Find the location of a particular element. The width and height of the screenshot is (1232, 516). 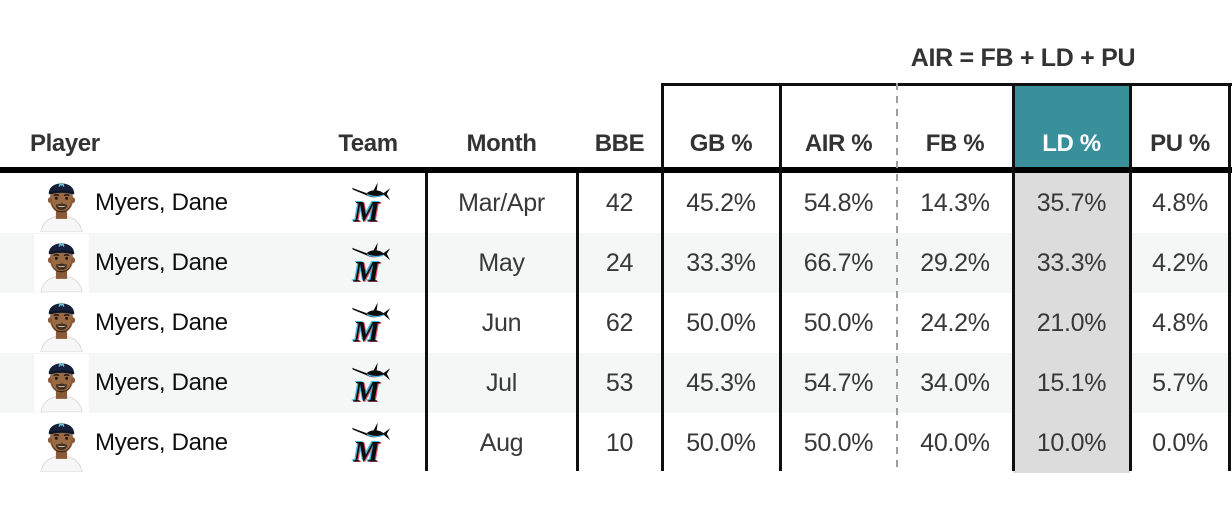

cell-ld: 33.3% is located at coordinates (1071, 263).